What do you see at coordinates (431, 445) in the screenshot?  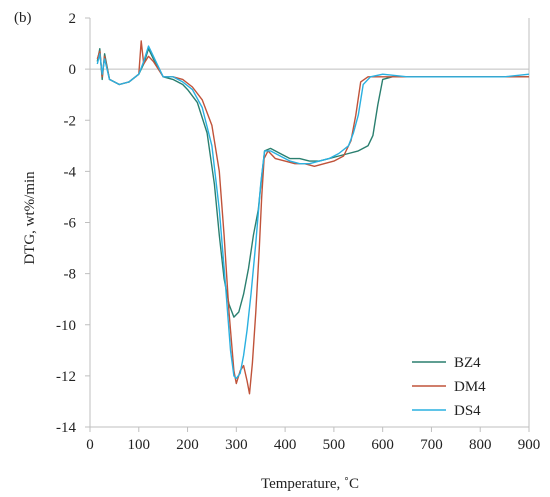 I see `x-tick-label: 700` at bounding box center [431, 445].